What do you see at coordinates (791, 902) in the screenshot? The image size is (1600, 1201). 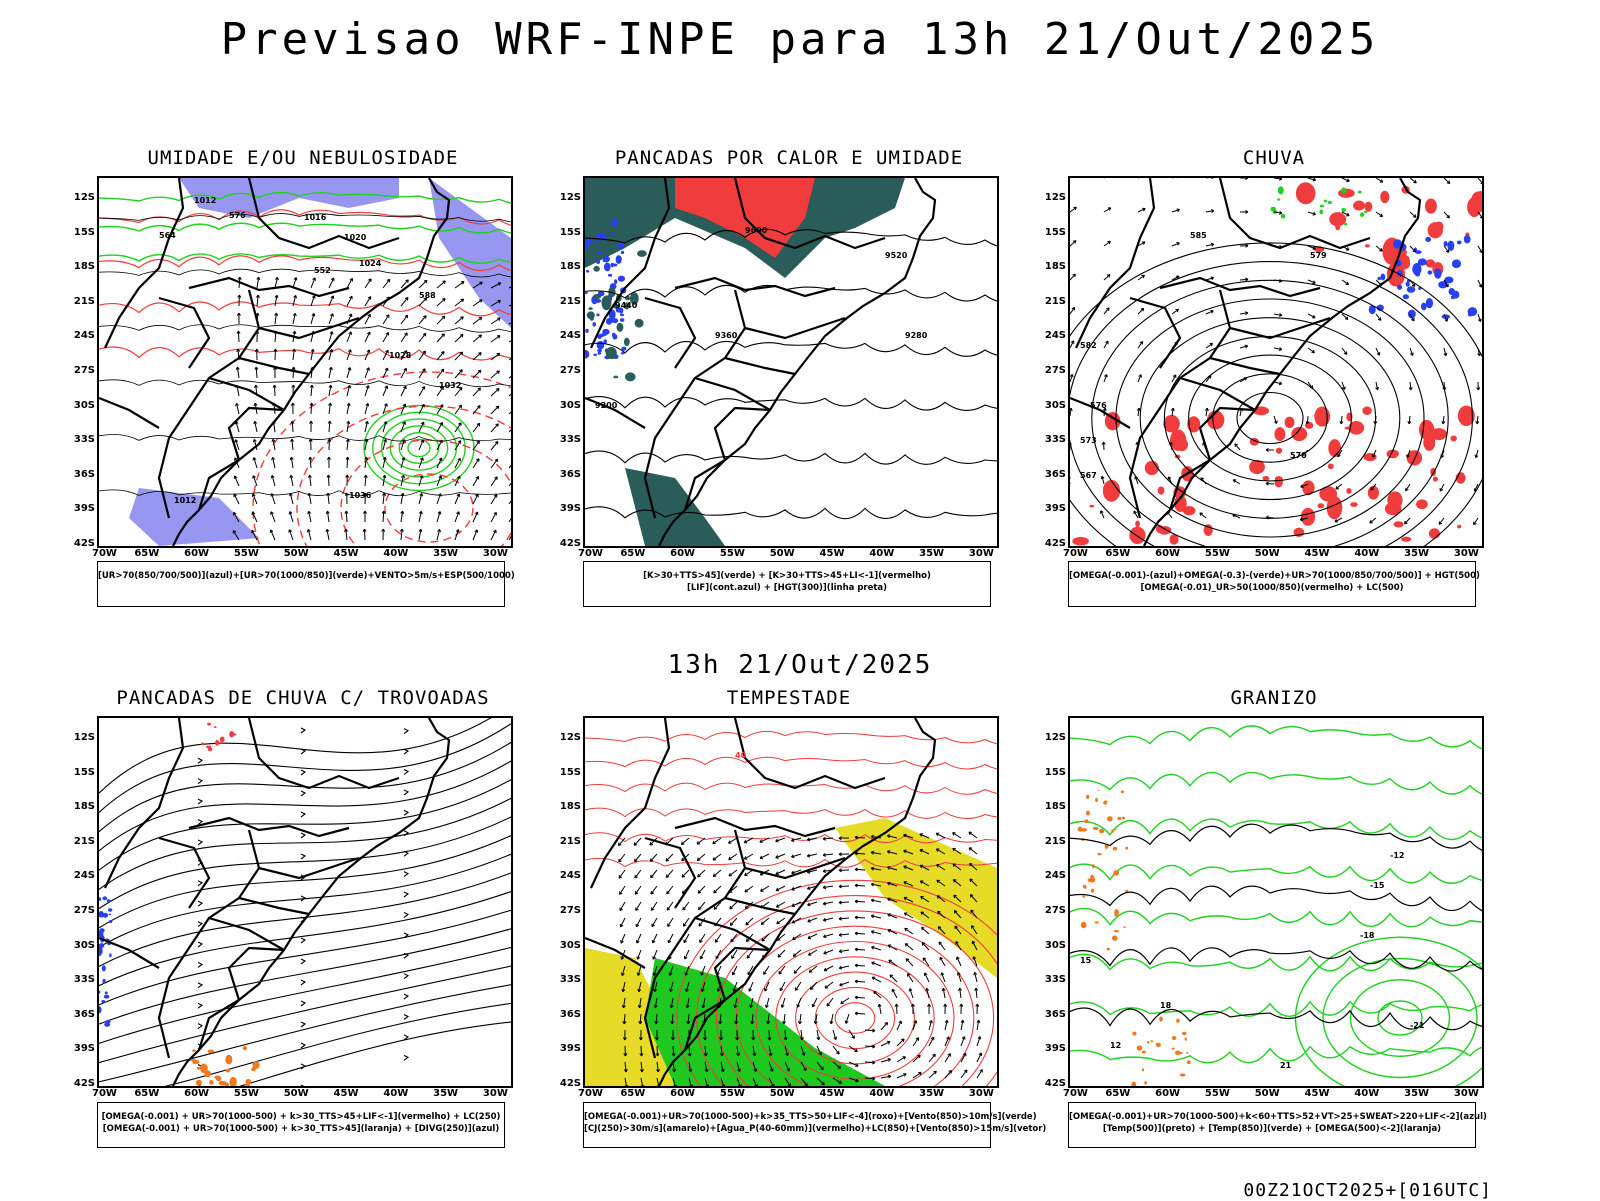 I see `storm-map-icon: 40` at bounding box center [791, 902].